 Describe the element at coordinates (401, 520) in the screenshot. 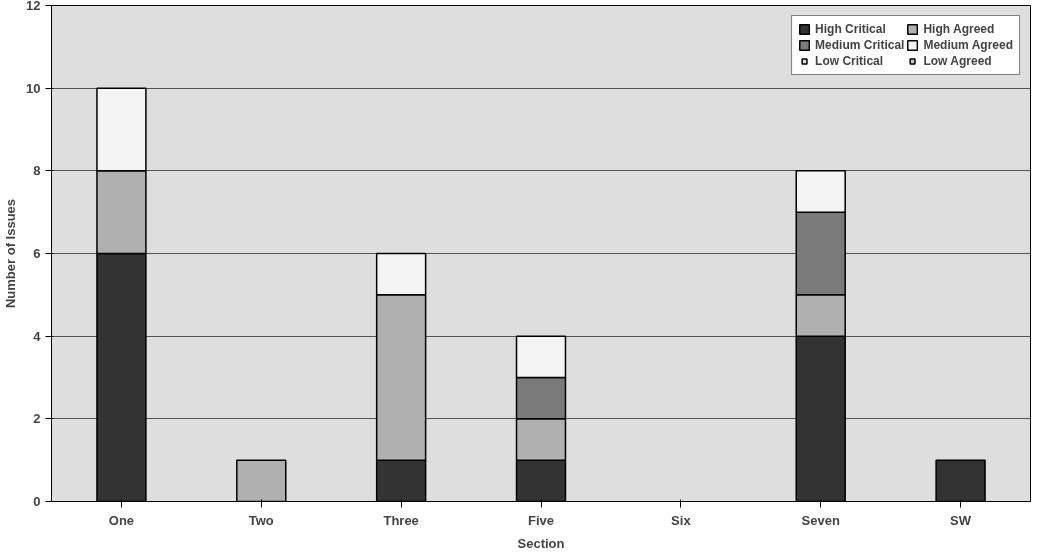

I see `x-tick-label: Three` at that location.